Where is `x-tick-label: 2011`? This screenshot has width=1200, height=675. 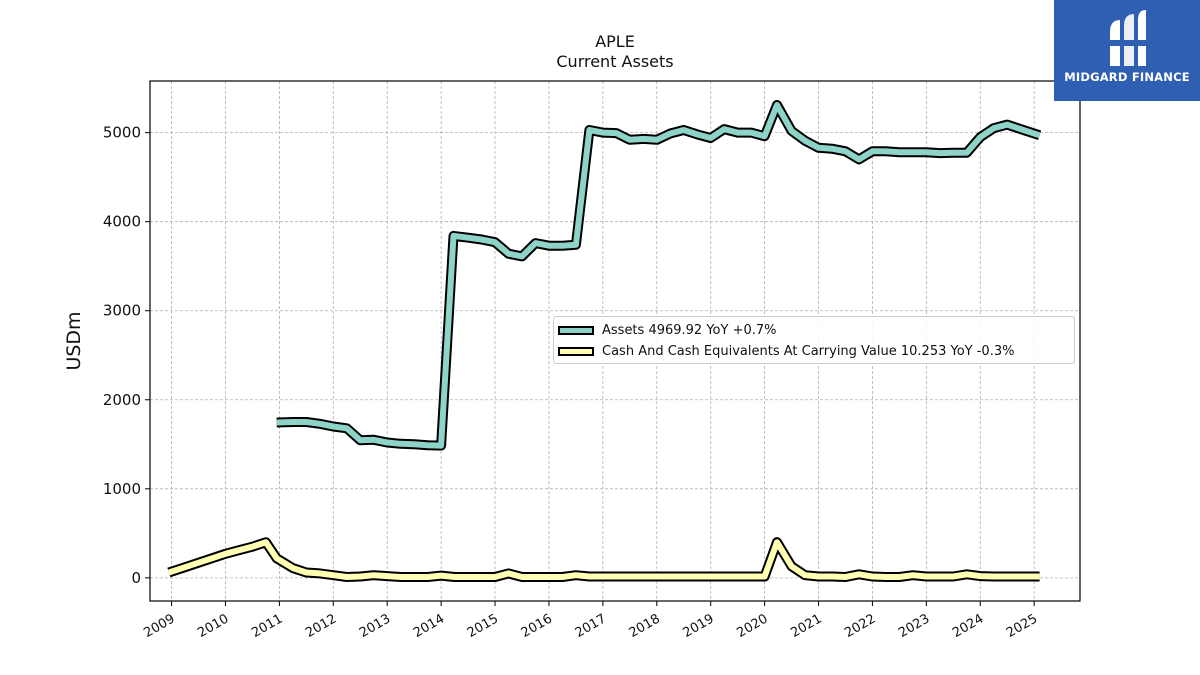 x-tick-label: 2011 is located at coordinates (267, 626).